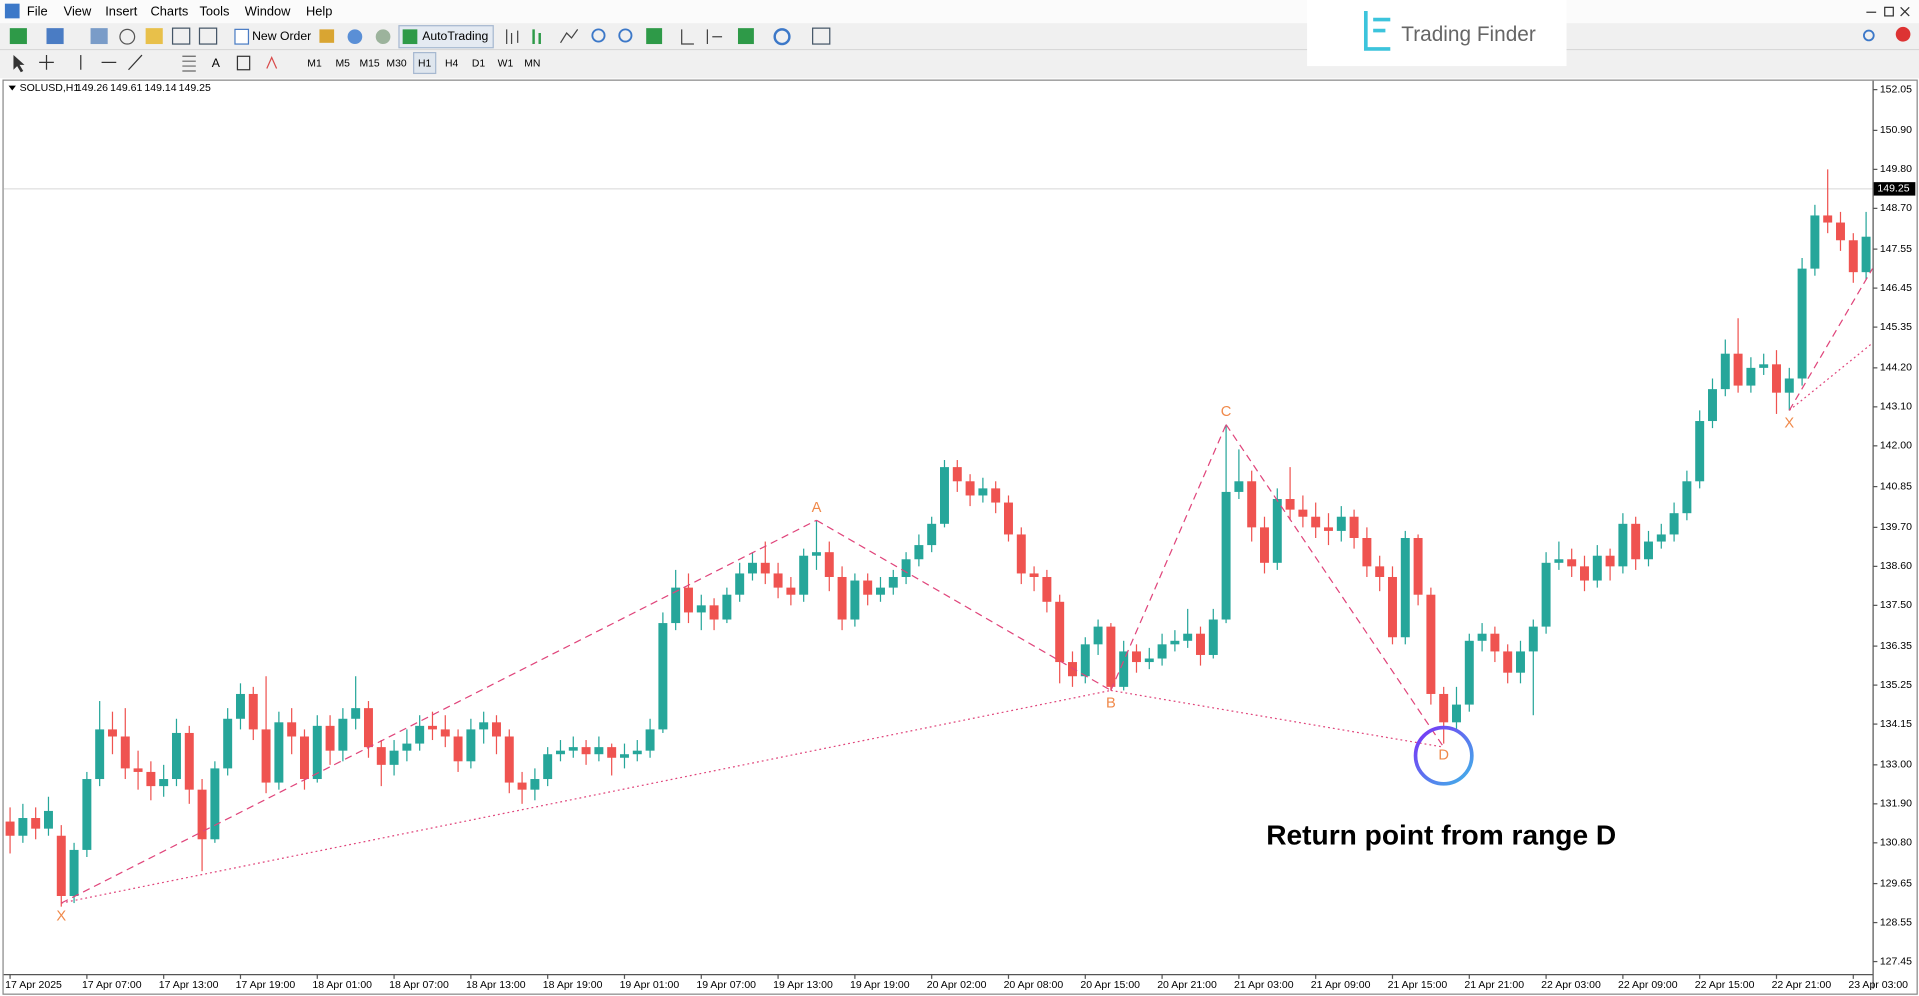 This screenshot has height=996, width=1919. What do you see at coordinates (536, 37) in the screenshot?
I see `candle-chart-button` at bounding box center [536, 37].